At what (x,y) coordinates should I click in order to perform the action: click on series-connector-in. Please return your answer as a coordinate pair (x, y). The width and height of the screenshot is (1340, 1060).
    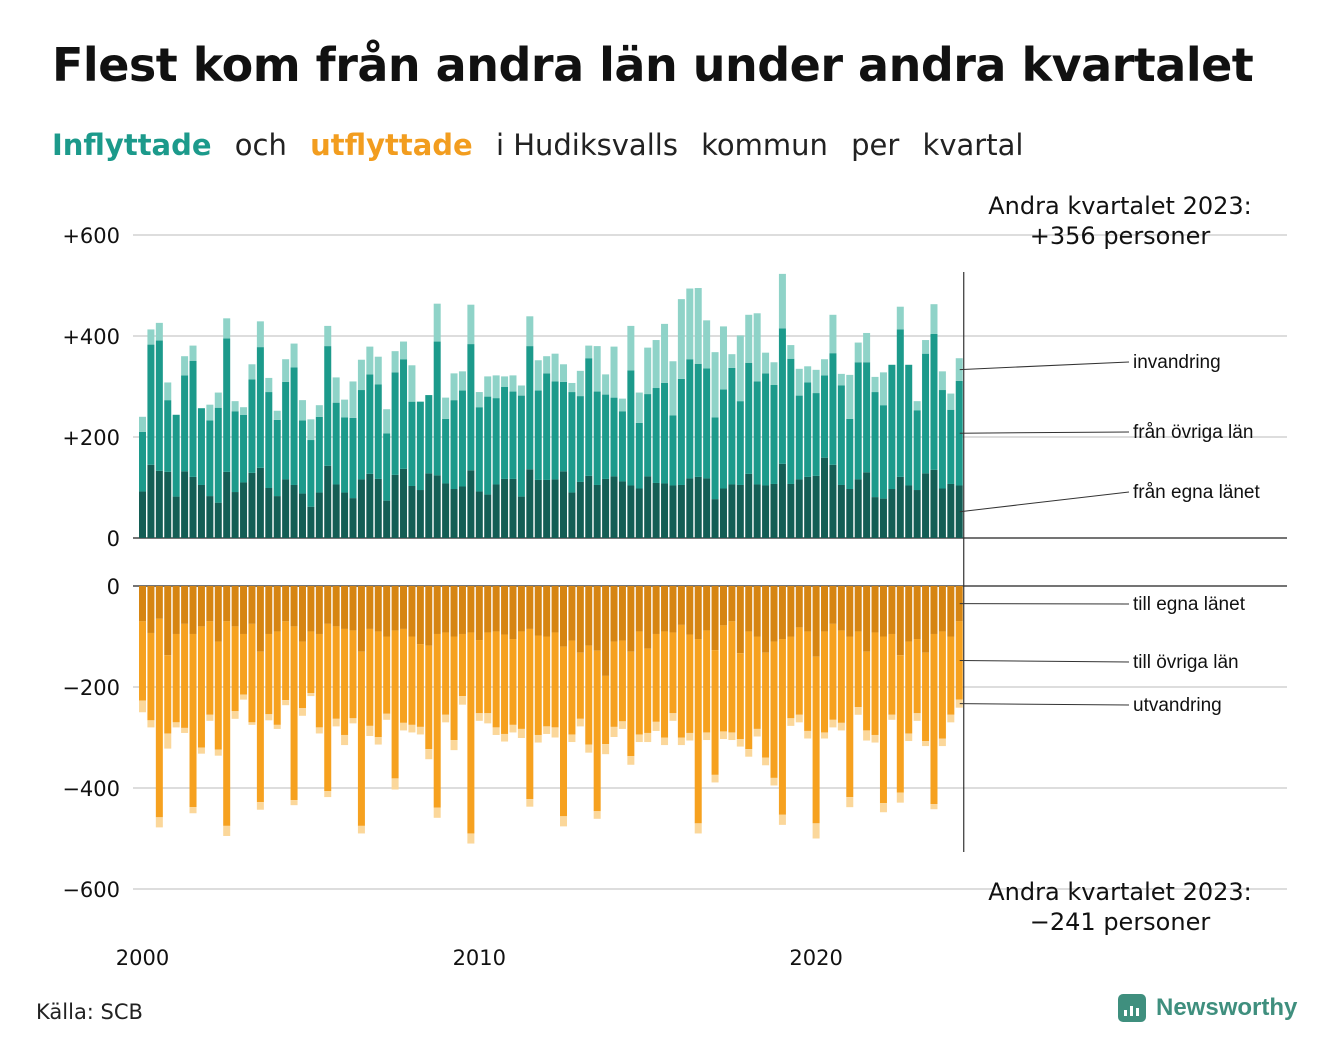
    Looking at the image, I should click on (1044, 502).